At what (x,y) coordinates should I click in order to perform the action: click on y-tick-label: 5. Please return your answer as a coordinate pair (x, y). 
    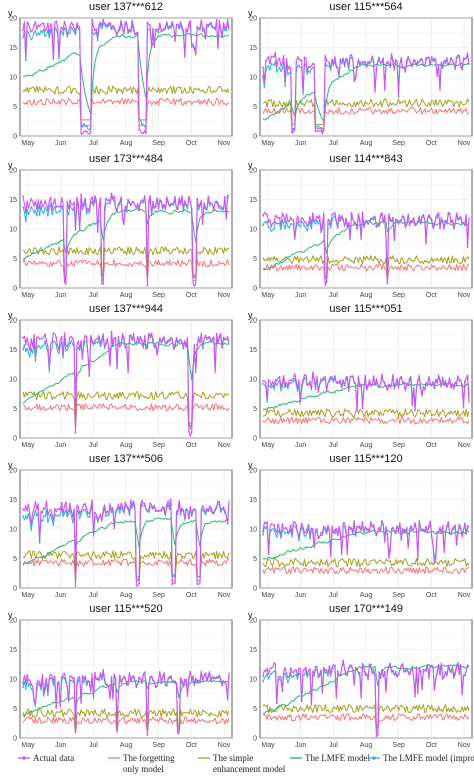
    Looking at the image, I should click on (255, 259).